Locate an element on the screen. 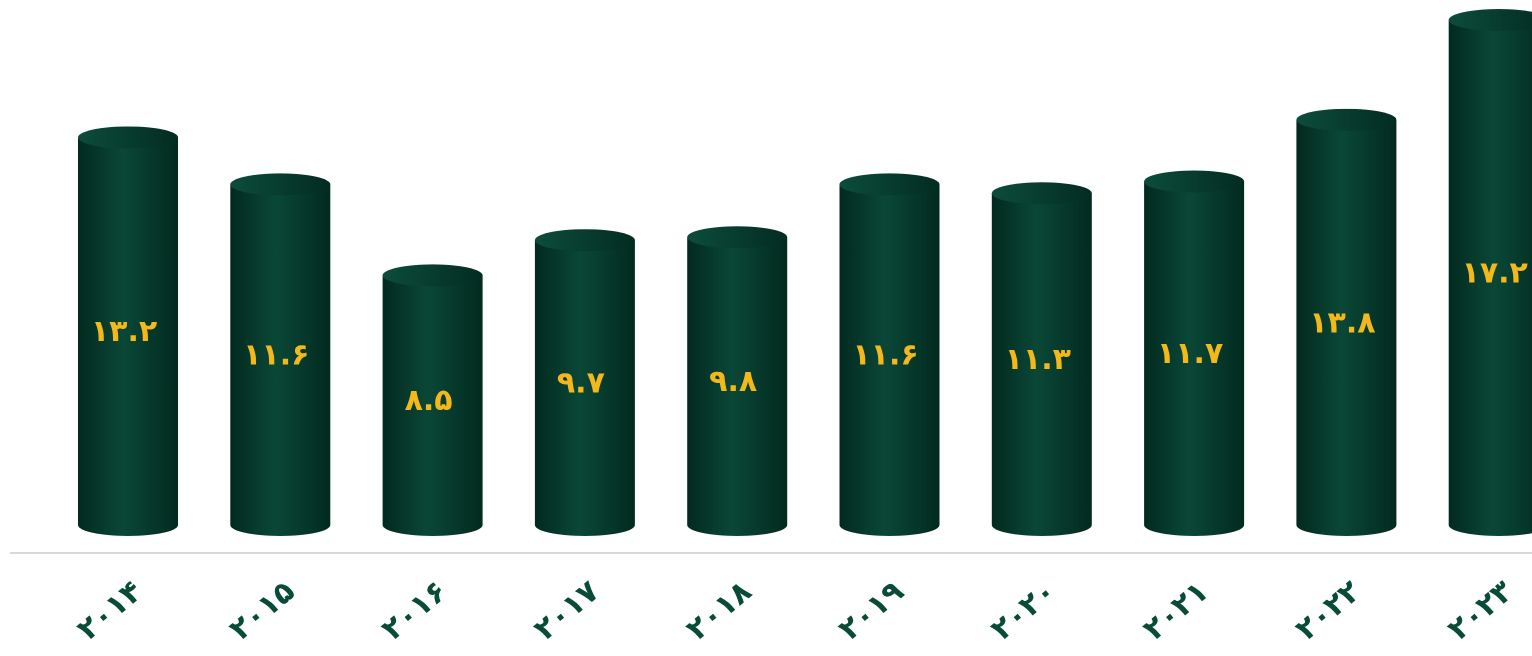 Image resolution: width=1532 pixels, height=656 pixels. value-label: ۱۱.۷ is located at coordinates (1190, 353).